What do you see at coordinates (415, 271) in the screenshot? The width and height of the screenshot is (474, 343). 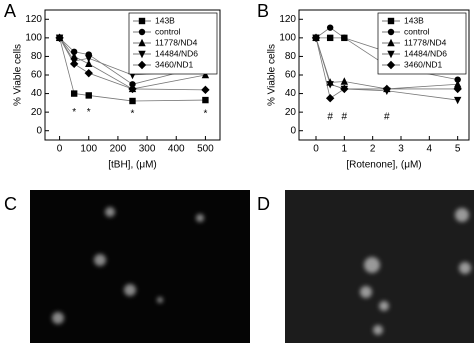 I see `cells-d` at bounding box center [415, 271].